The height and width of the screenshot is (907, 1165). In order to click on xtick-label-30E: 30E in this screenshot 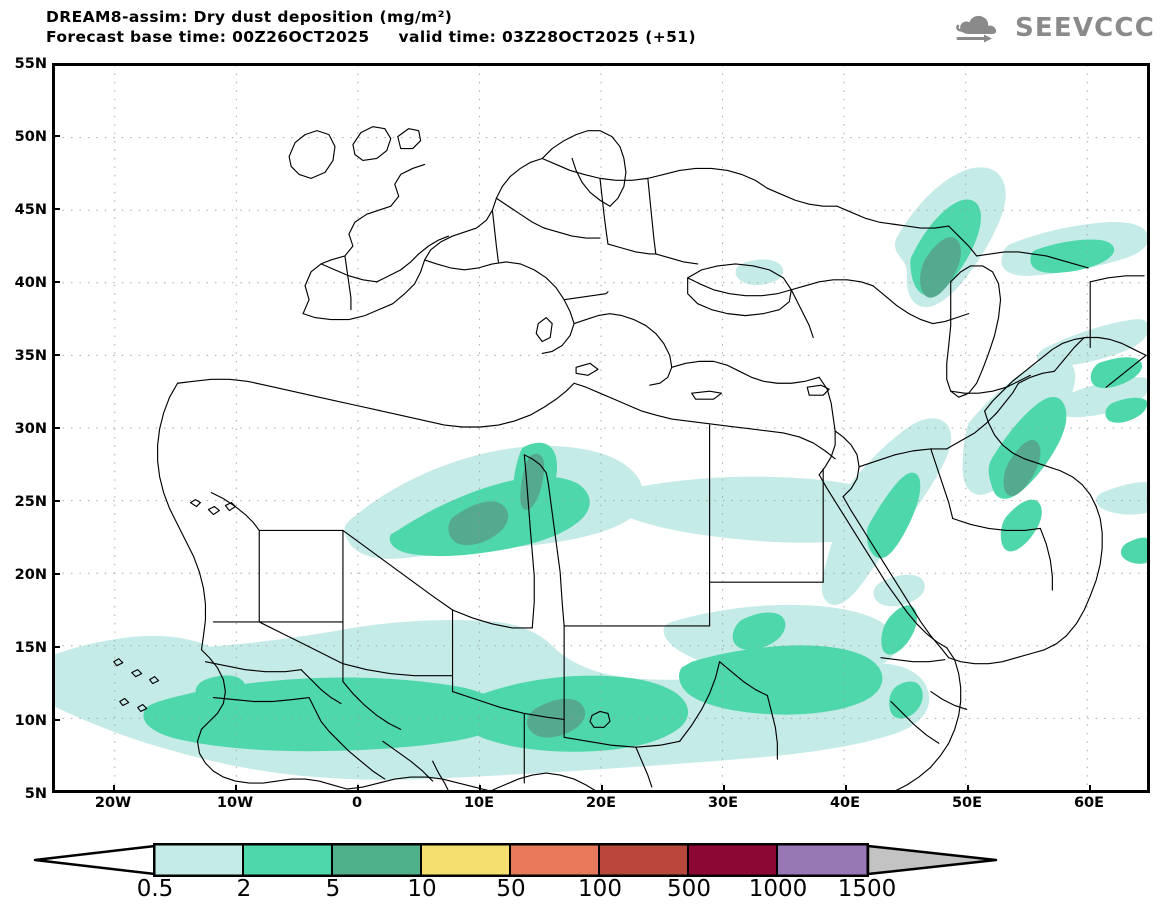, I will do `click(723, 803)`.